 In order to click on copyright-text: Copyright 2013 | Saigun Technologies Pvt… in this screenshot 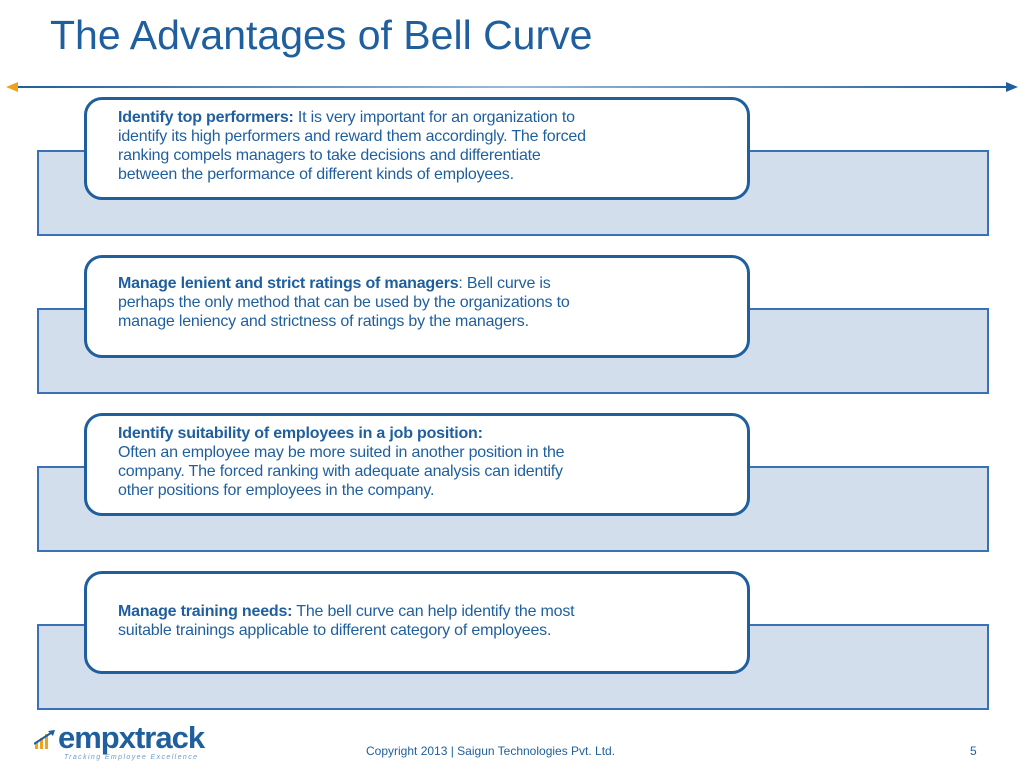, I will do `click(491, 751)`.